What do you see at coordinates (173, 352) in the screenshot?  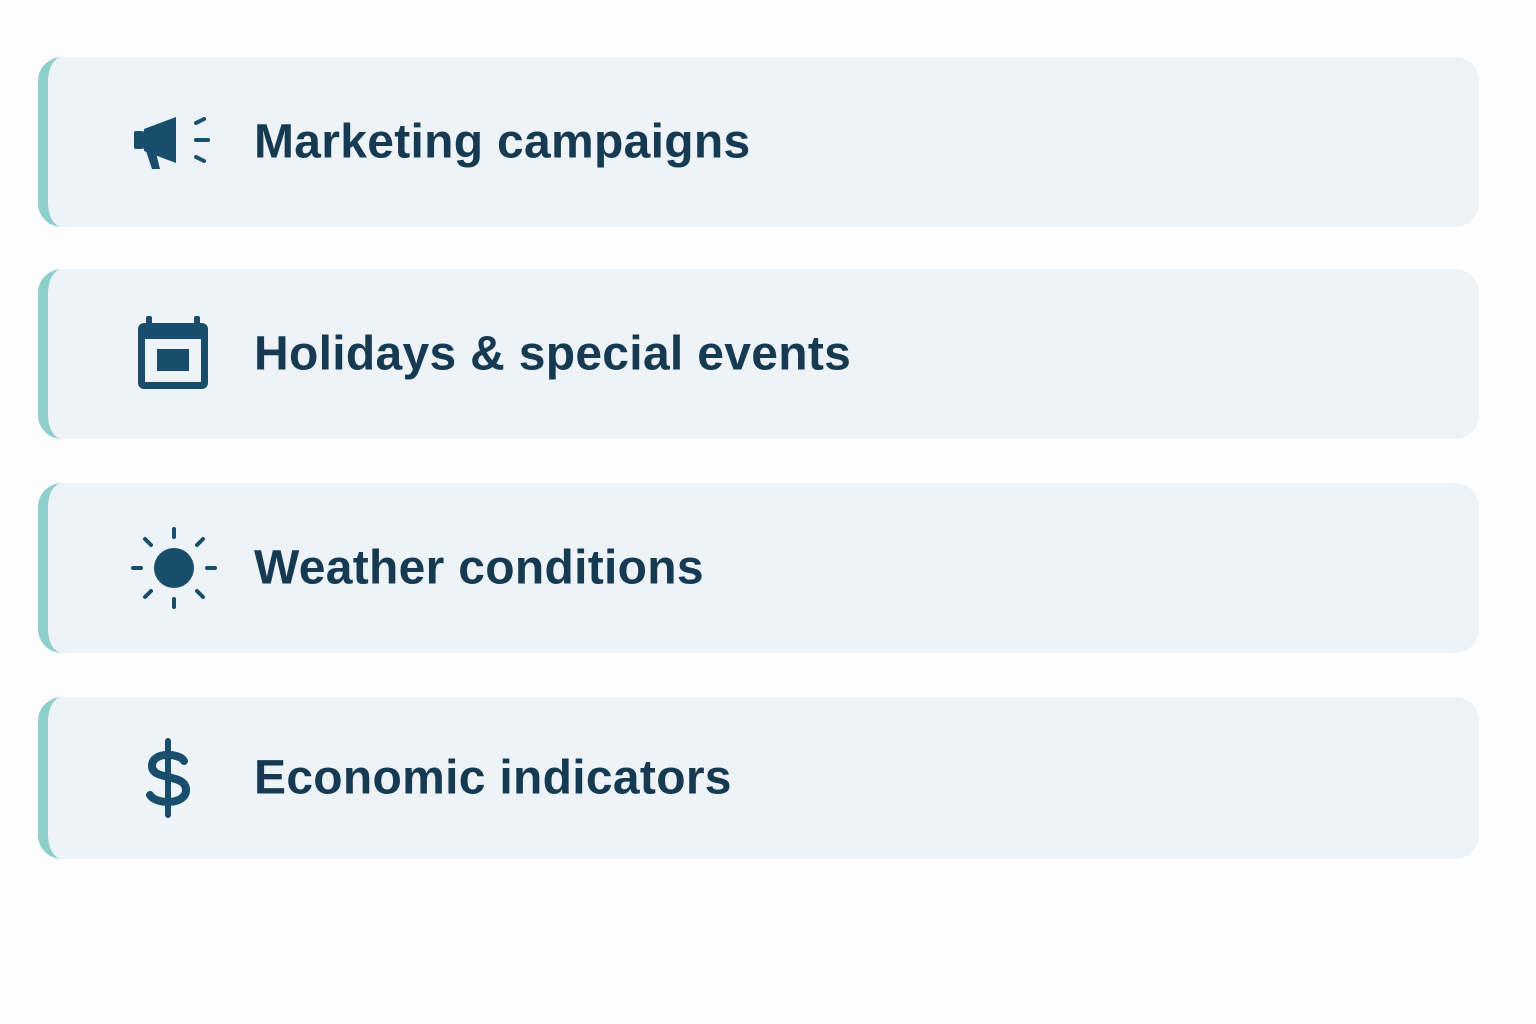 I see `calendar-icon` at bounding box center [173, 352].